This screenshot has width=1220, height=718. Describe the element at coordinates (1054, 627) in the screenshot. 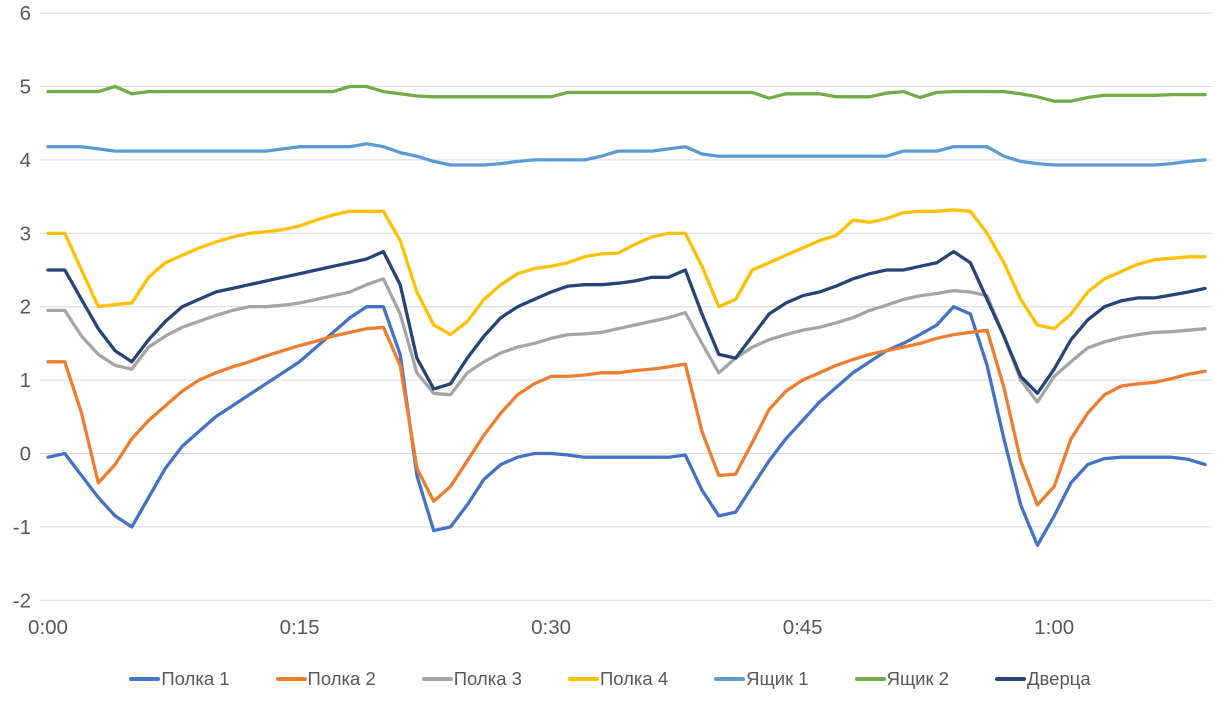

I see `x-axis-tick-label: 1:00` at that location.